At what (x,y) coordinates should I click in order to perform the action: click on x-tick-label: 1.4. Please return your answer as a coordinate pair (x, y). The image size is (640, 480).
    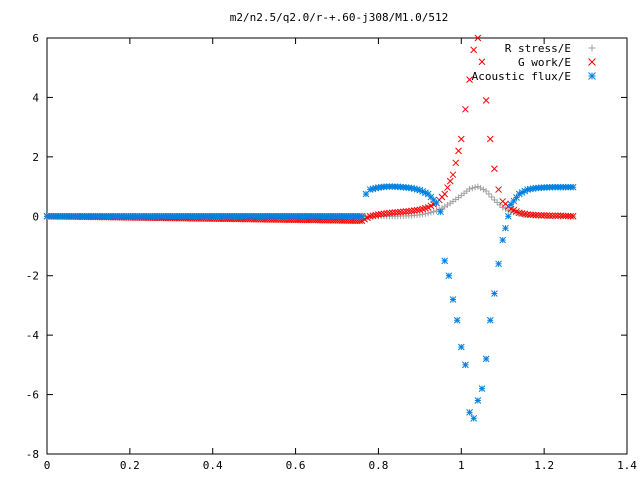
    Looking at the image, I should click on (627, 465).